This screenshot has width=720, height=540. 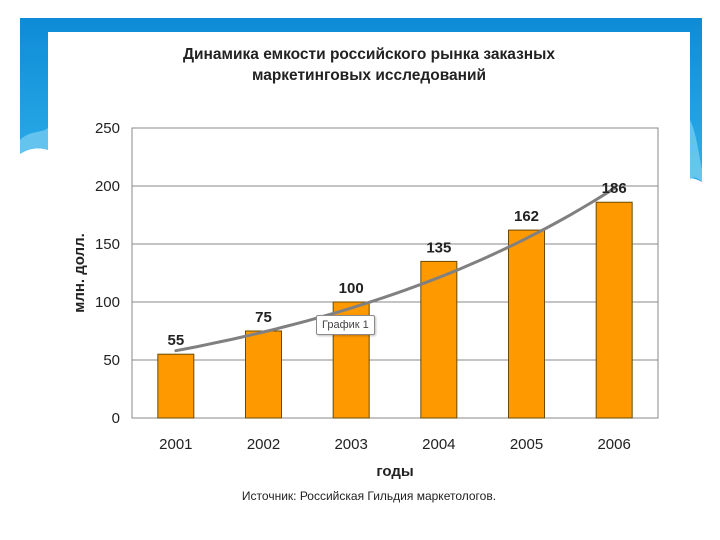 What do you see at coordinates (107, 273) in the screenshot?
I see `y-axis-ticks: 0 50 100 150 200 250` at bounding box center [107, 273].